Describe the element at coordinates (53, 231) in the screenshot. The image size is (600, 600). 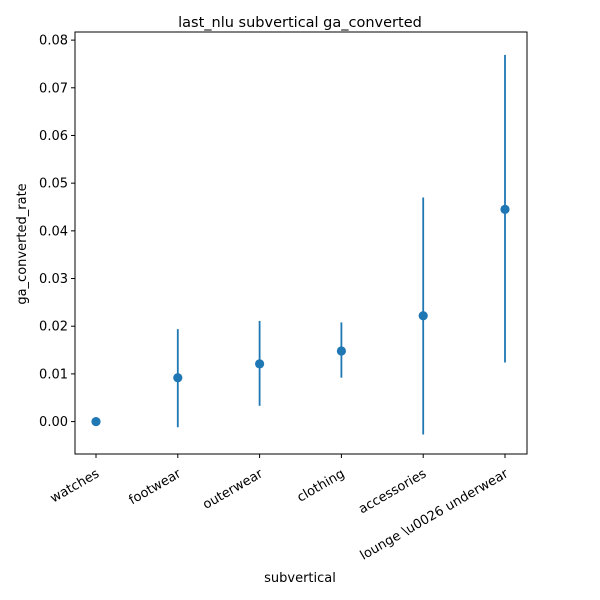
I see `y-tick-label: 0.04` at that location.